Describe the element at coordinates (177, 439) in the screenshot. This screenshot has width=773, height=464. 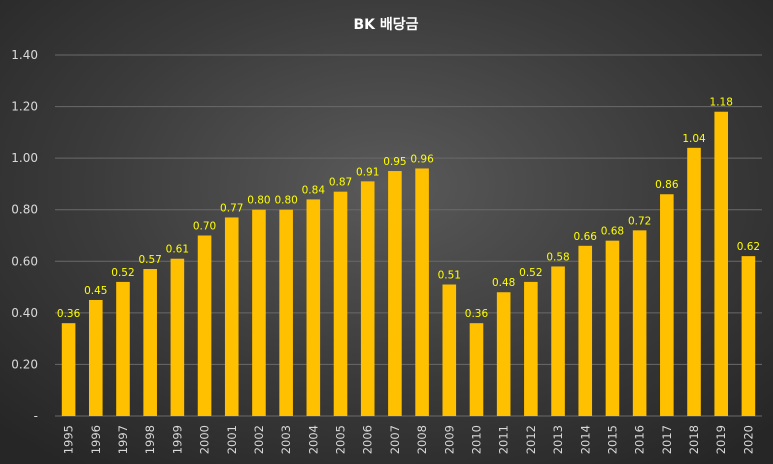
I see `x-tick-label: 1999` at that location.